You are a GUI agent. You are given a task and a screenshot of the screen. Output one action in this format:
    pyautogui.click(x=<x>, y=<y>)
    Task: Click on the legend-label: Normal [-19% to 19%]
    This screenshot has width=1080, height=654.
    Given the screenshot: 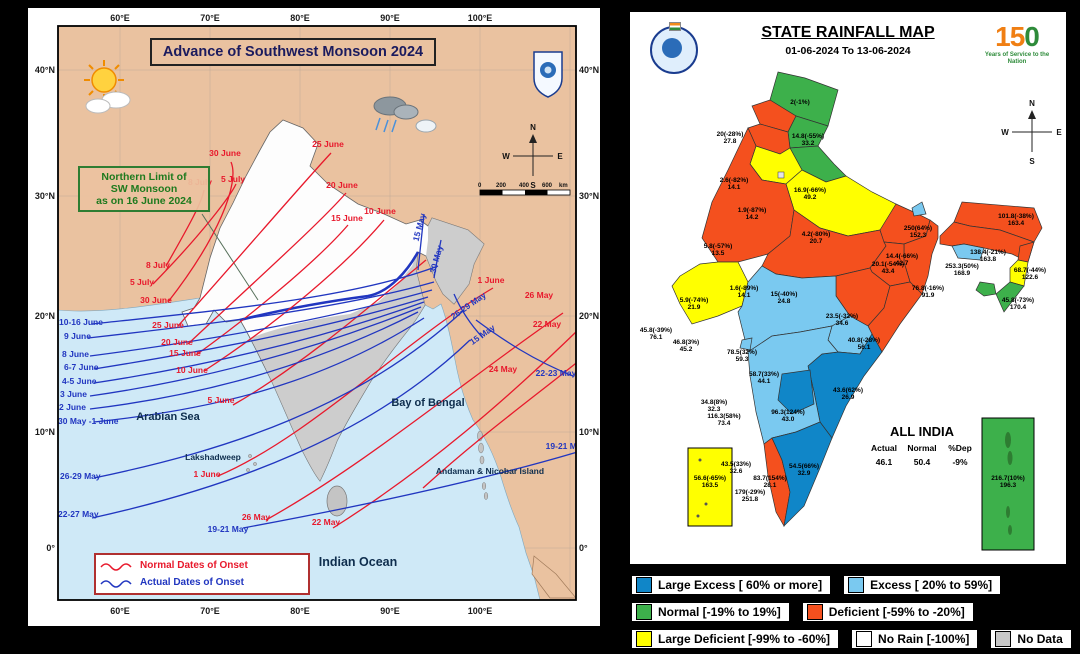 What is the action you would take?
    pyautogui.click(x=719, y=612)
    